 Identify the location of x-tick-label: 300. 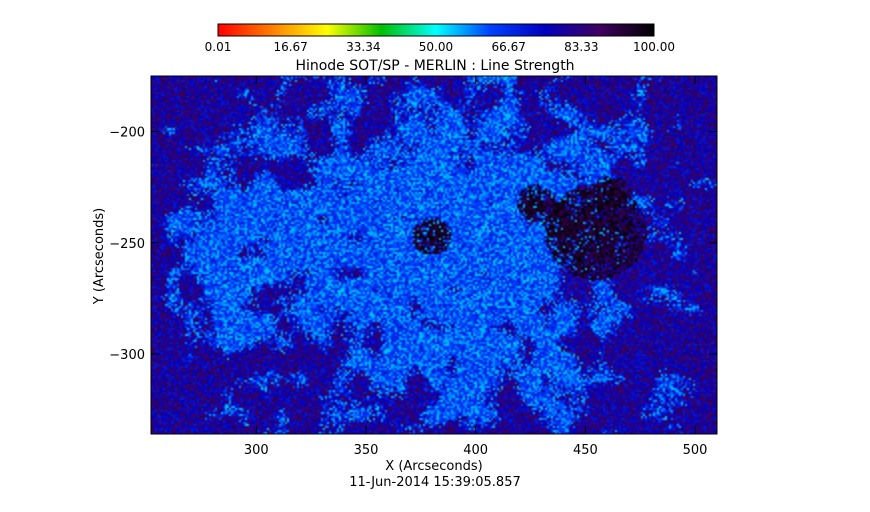
(256, 450).